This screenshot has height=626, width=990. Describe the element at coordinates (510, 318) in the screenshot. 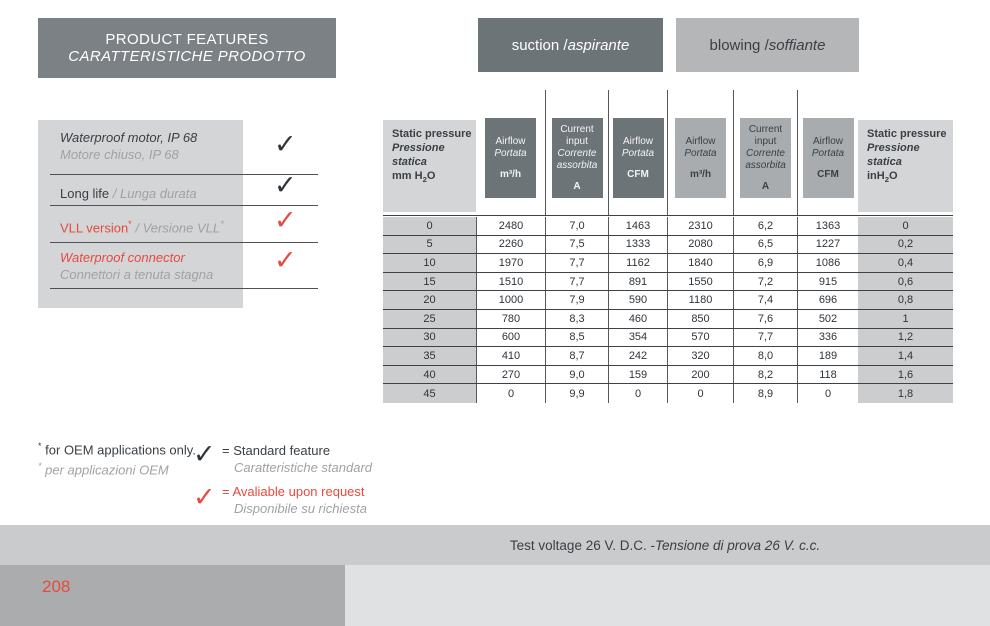

I see `cell-airflow-m3h-suction: 780` at that location.